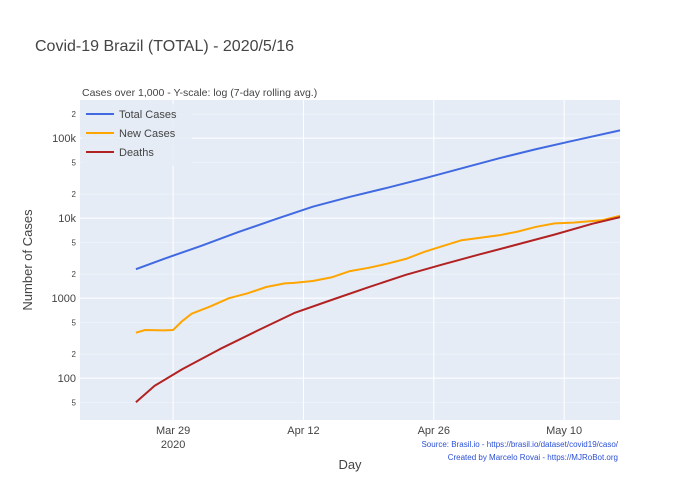  I want to click on x-tick-year: 2020, so click(173, 445).